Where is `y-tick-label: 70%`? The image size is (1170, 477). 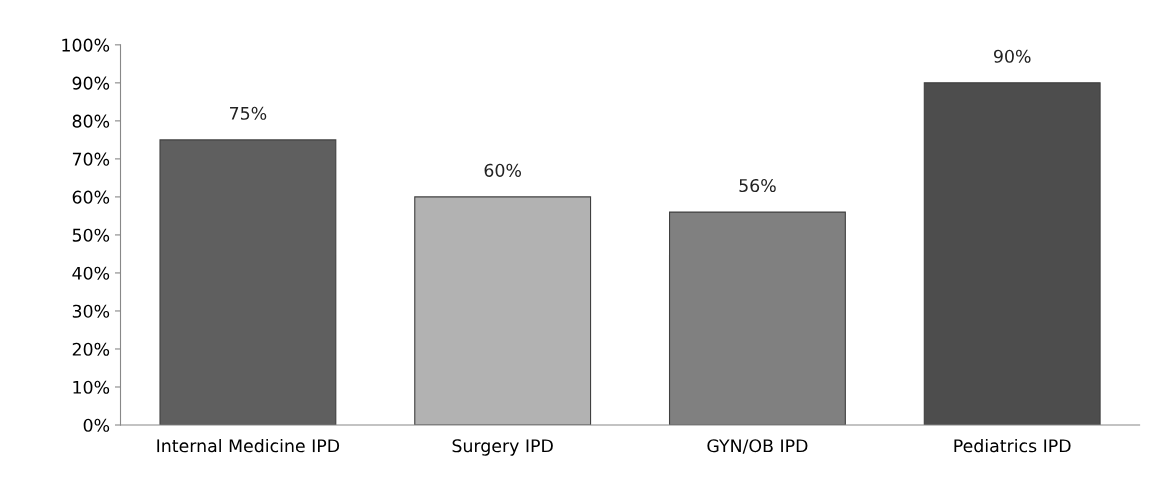 y-tick-label: 70% is located at coordinates (91, 159).